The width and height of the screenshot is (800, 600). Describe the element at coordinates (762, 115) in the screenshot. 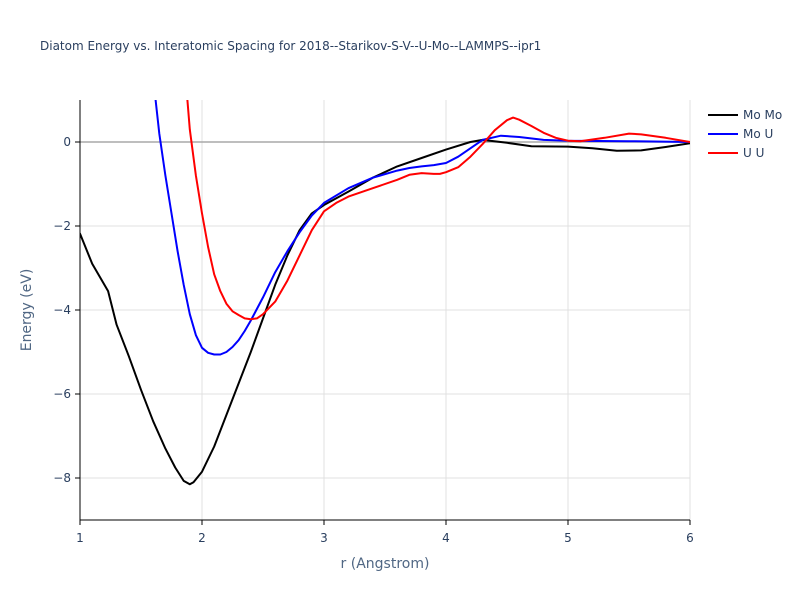

I see `legend-label: Mo Mo` at that location.